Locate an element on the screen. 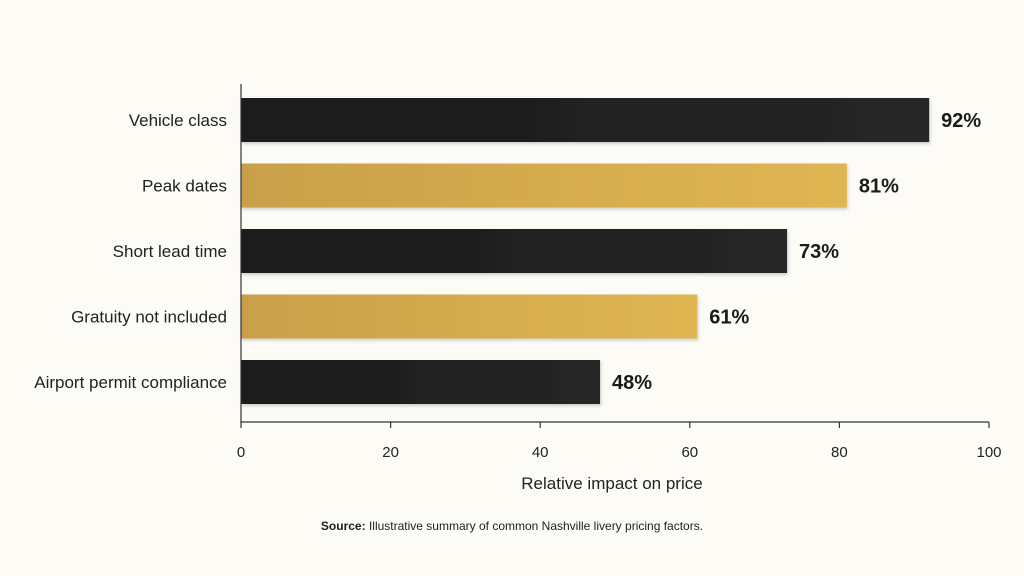 The height and width of the screenshot is (576, 1024). x-tick-label-4: 80 is located at coordinates (839, 452).